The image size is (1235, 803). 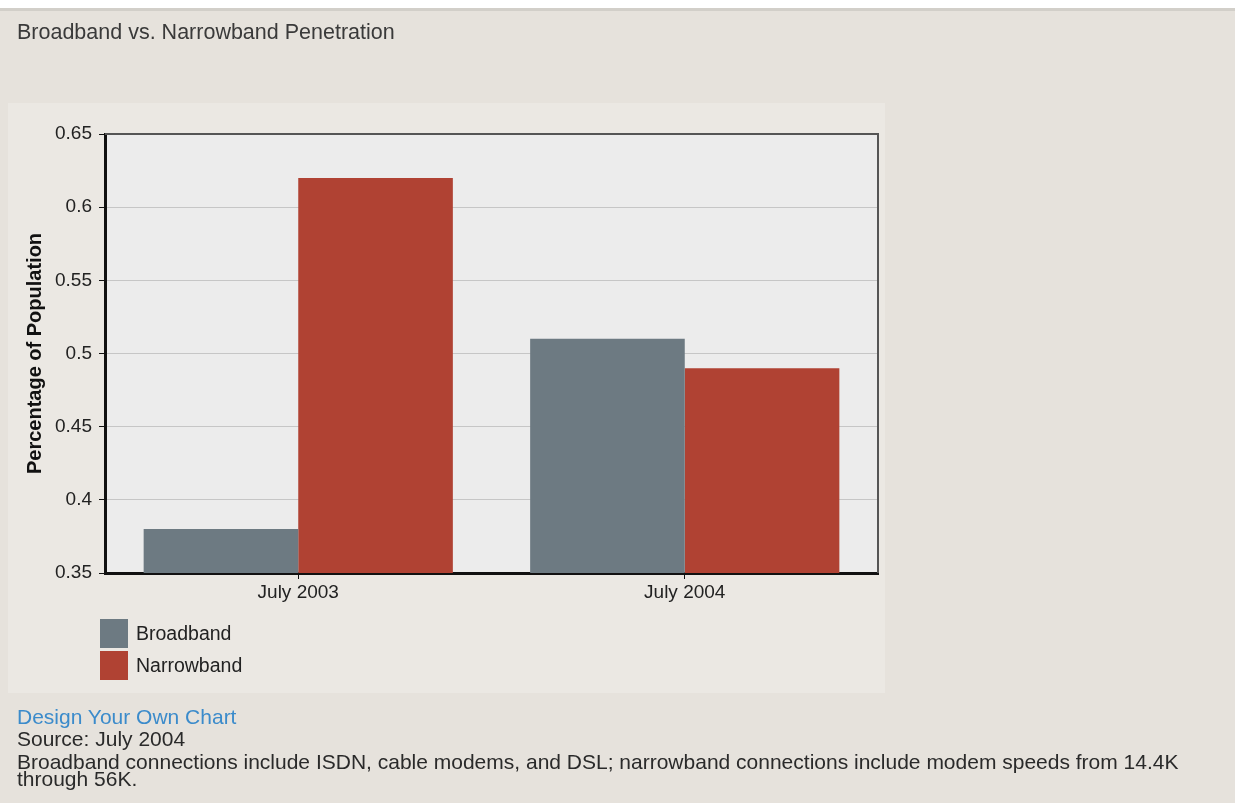 I want to click on x-tick-label: July 2004, so click(x=685, y=591).